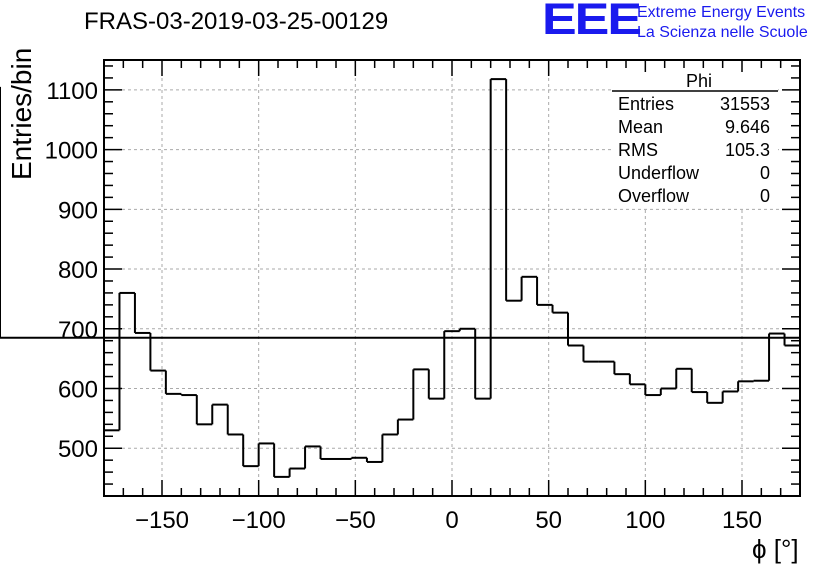  Describe the element at coordinates (659, 173) in the screenshot. I see `stats-row-label: Underflow` at that location.